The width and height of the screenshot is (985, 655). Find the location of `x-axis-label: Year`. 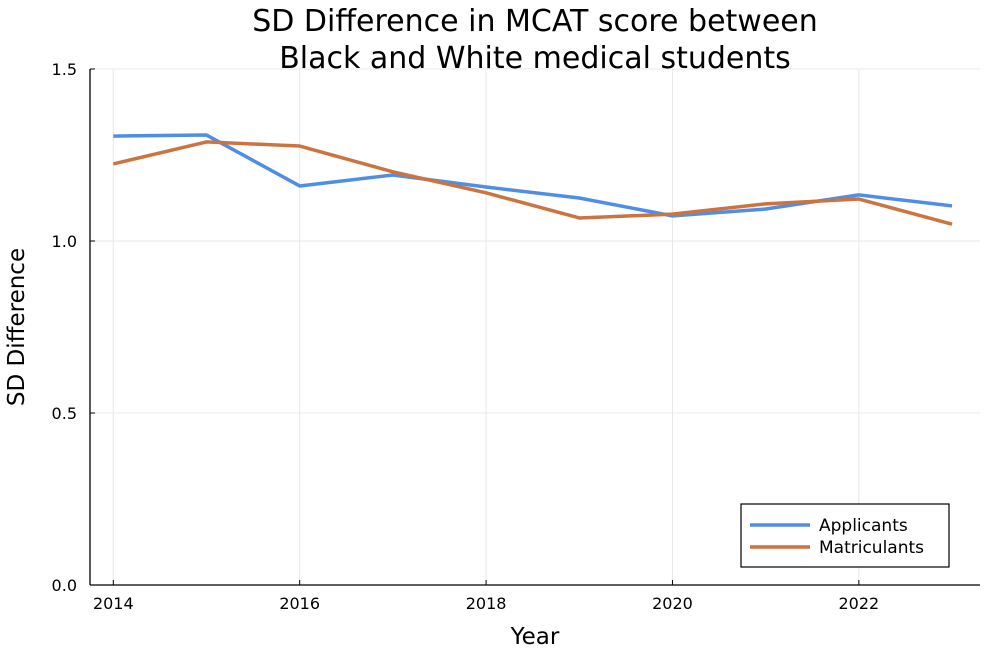

x-axis-label: Year is located at coordinates (535, 637).